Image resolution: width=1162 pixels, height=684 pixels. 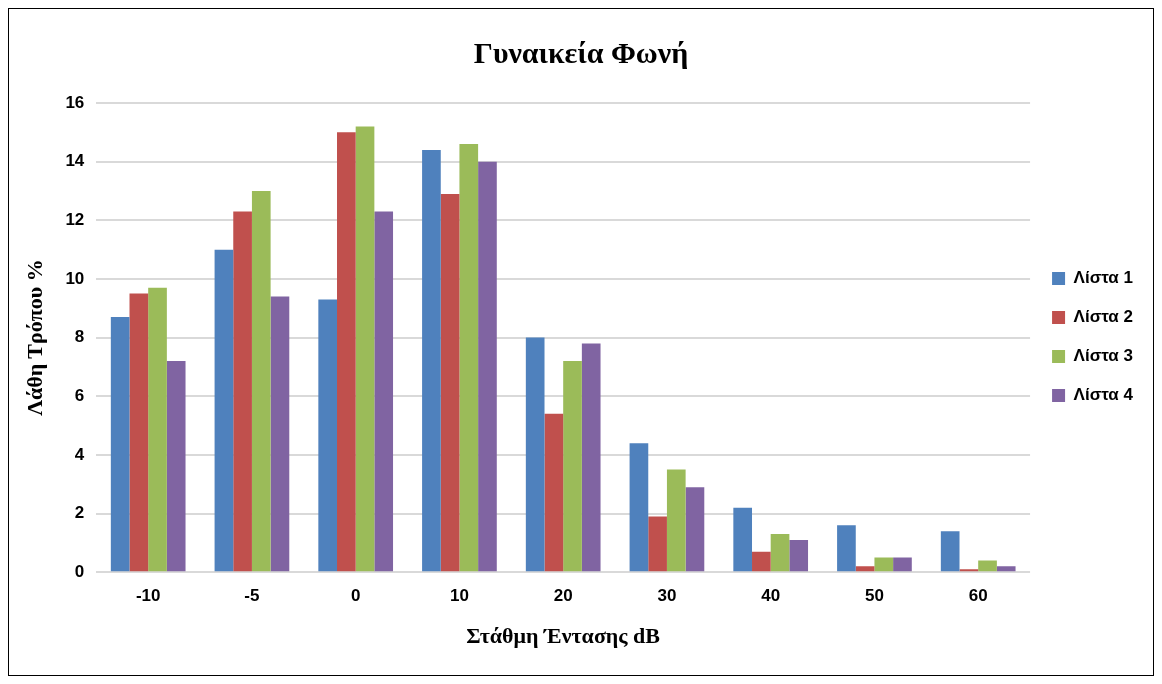 What do you see at coordinates (79, 337) in the screenshot?
I see `y-tick-label: 8` at bounding box center [79, 337].